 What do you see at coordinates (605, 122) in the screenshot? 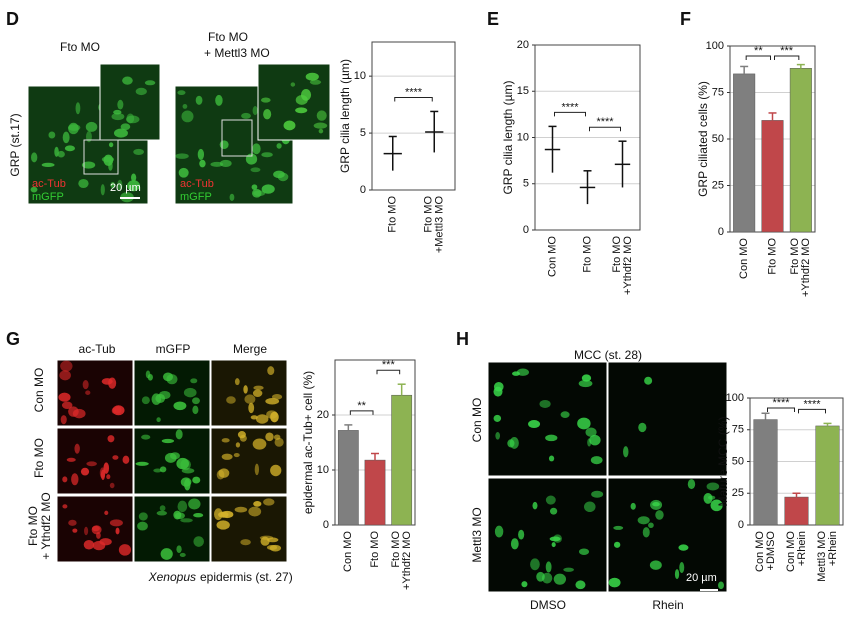
I see `significance-label: ****` at bounding box center [605, 122].